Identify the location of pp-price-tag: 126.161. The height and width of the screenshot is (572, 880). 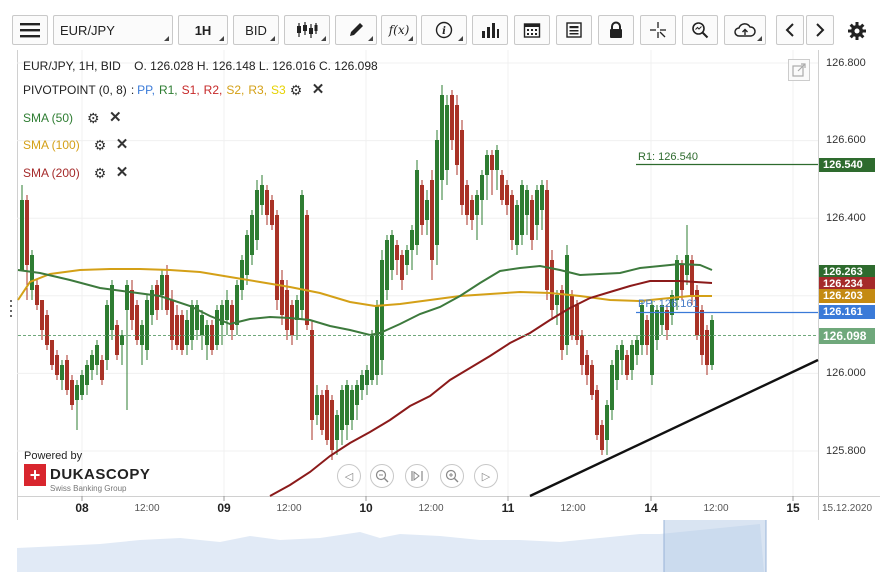
(847, 312).